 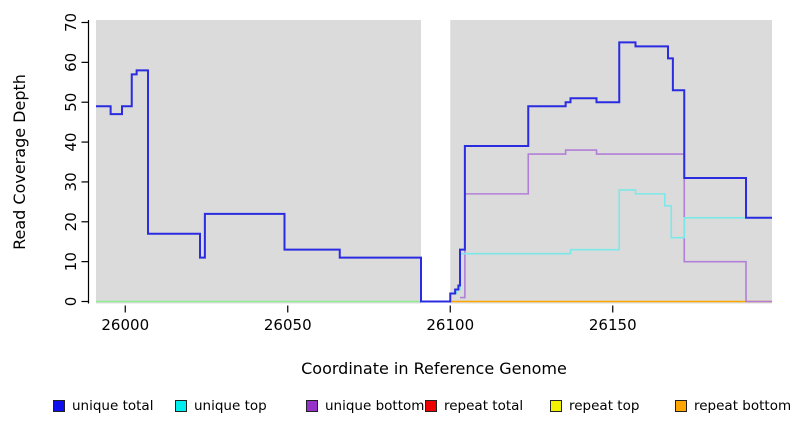 I want to click on unique-total-swatch-icon, so click(x=59, y=406).